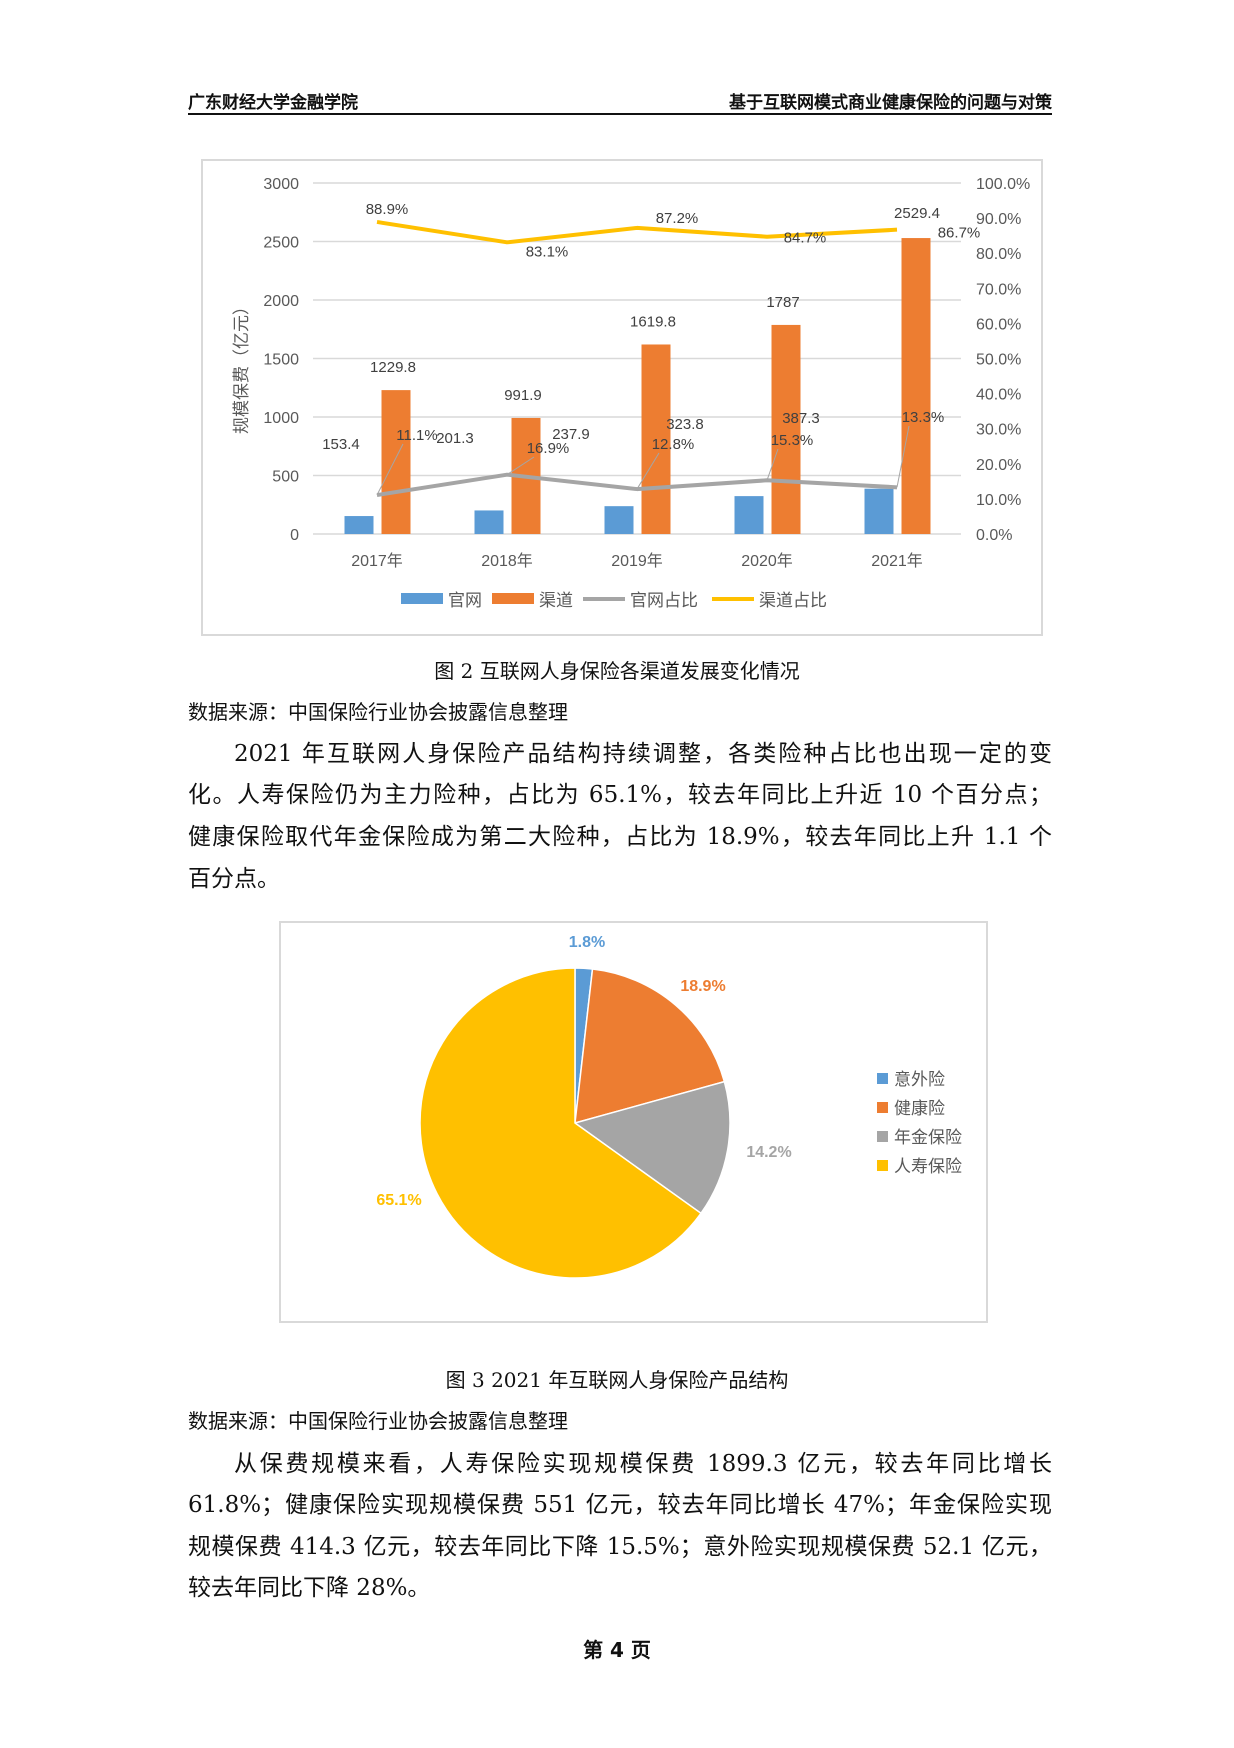 The image size is (1234, 1748). I want to click on figure-3-caption: 图 3 2021 年互联网人身保险产品结构, so click(617, 1380).